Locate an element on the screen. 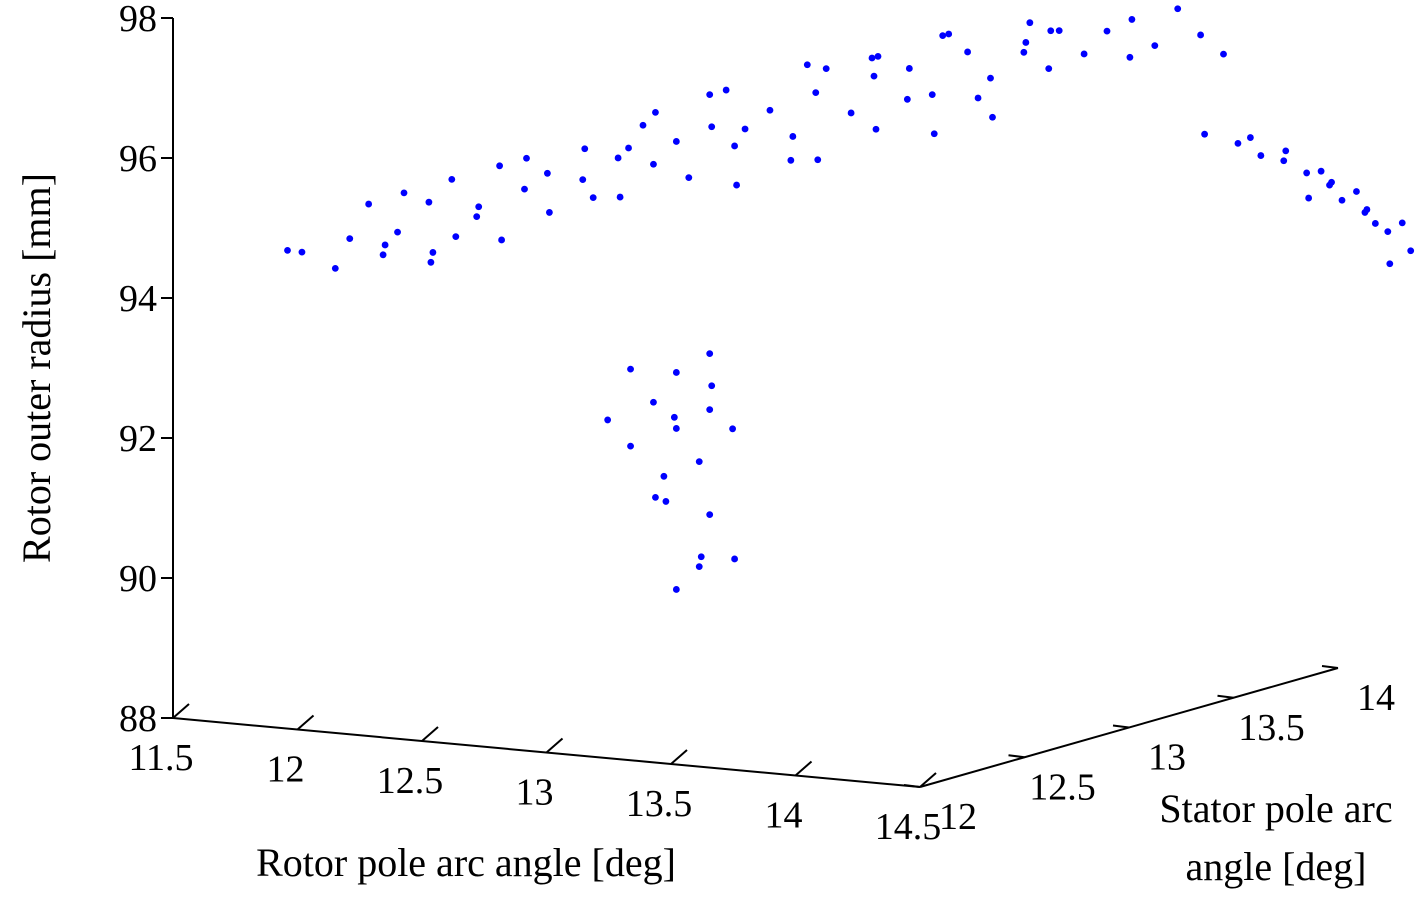  y-tick-label: 12 is located at coordinates (958, 817).